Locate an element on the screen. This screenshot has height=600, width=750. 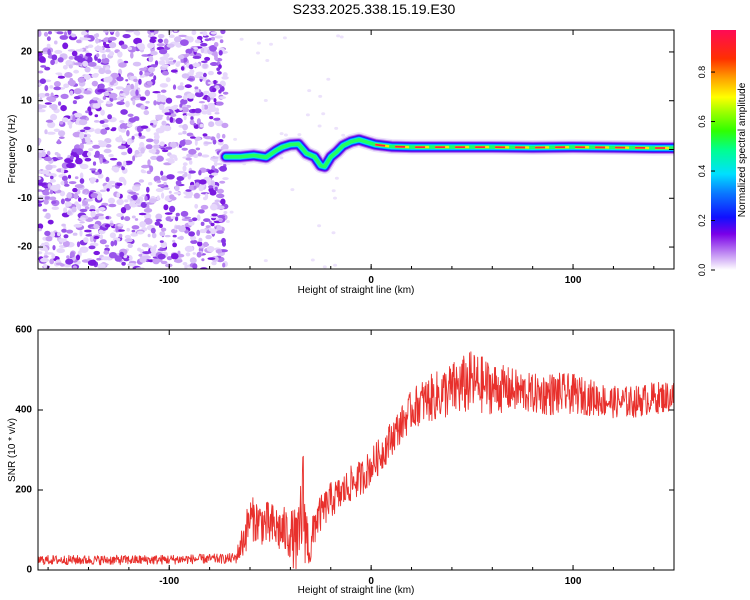
spectrogram-y-tick-label: 10 is located at coordinates (27, 100).